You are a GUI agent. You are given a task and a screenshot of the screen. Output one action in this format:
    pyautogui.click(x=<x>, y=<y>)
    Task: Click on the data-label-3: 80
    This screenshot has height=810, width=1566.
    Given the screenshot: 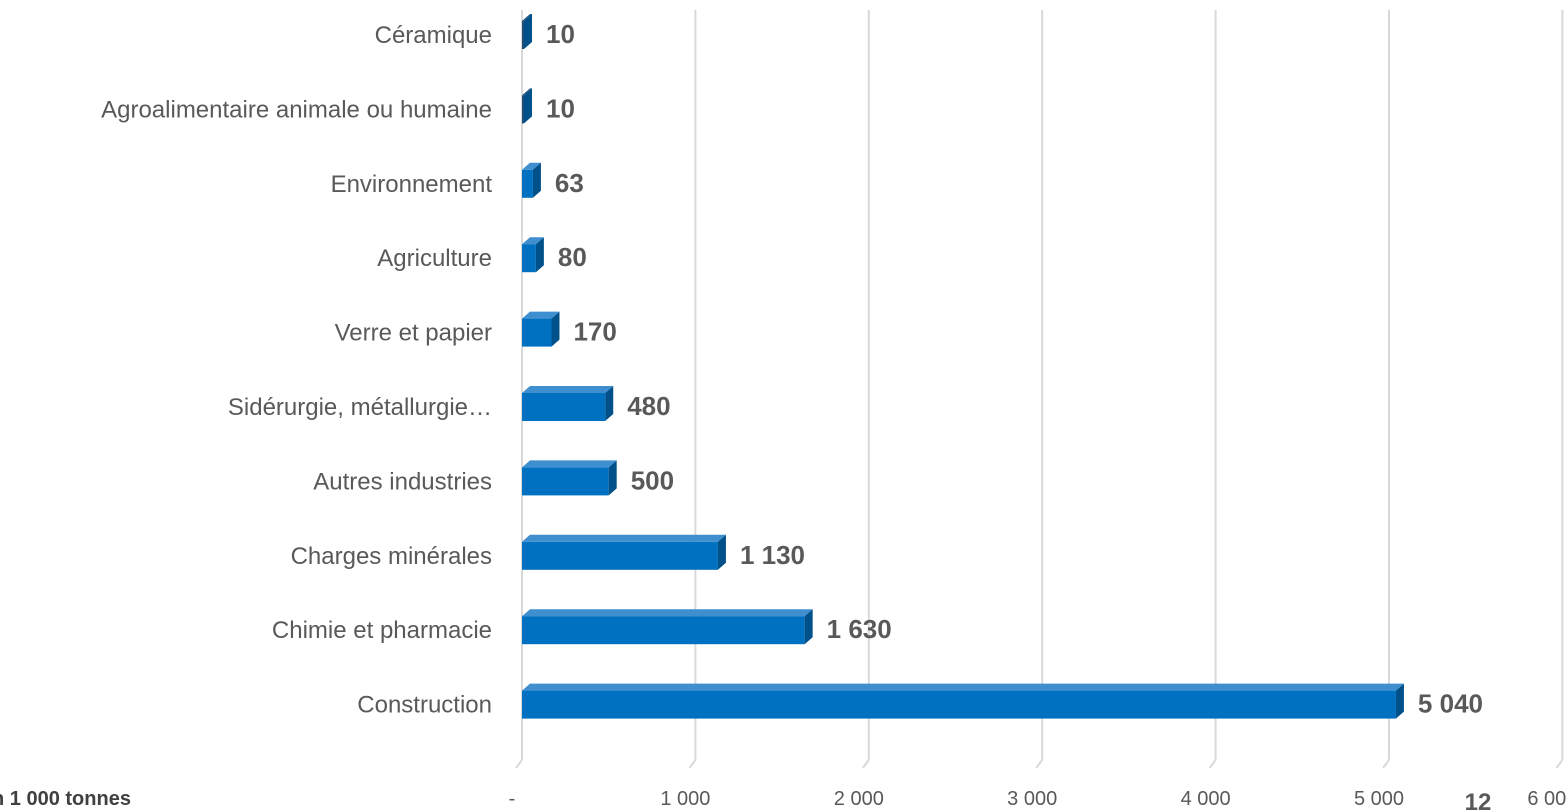 What is the action you would take?
    pyautogui.click(x=572, y=257)
    